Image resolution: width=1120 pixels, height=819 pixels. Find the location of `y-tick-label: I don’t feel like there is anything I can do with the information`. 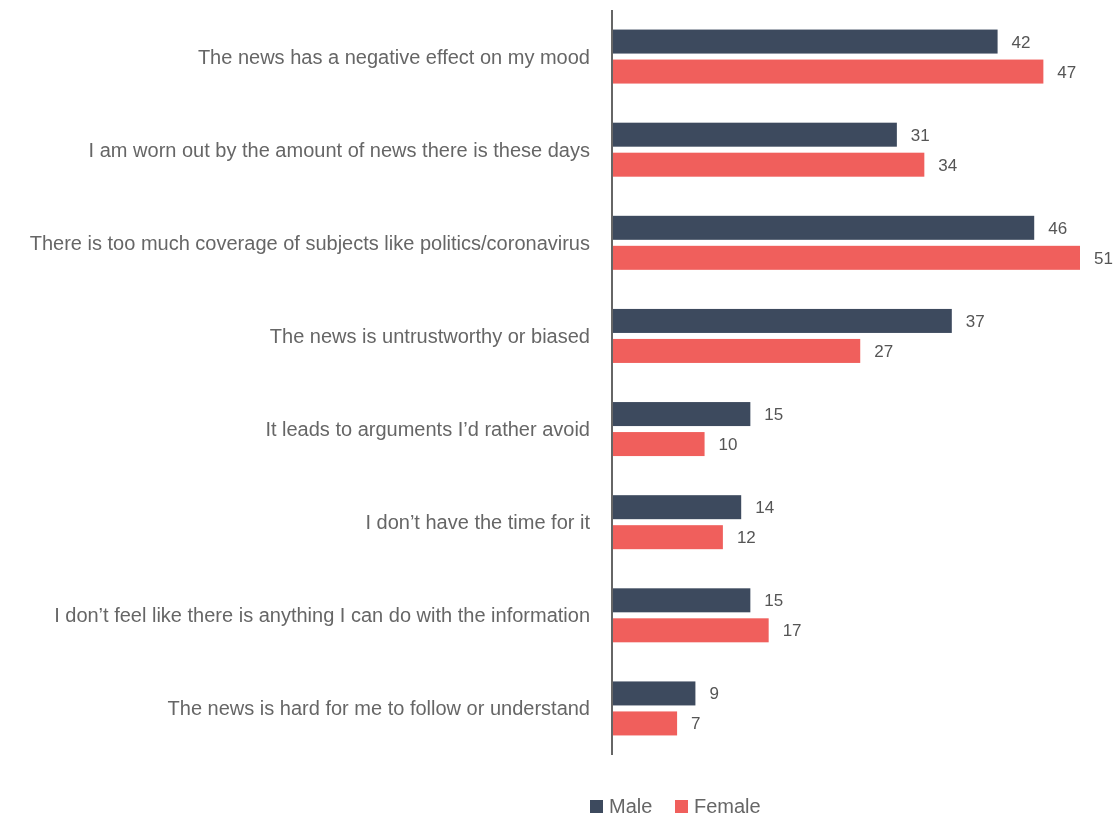

y-tick-label: I don’t feel like there is anything I can do with the information is located at coordinates (322, 615).